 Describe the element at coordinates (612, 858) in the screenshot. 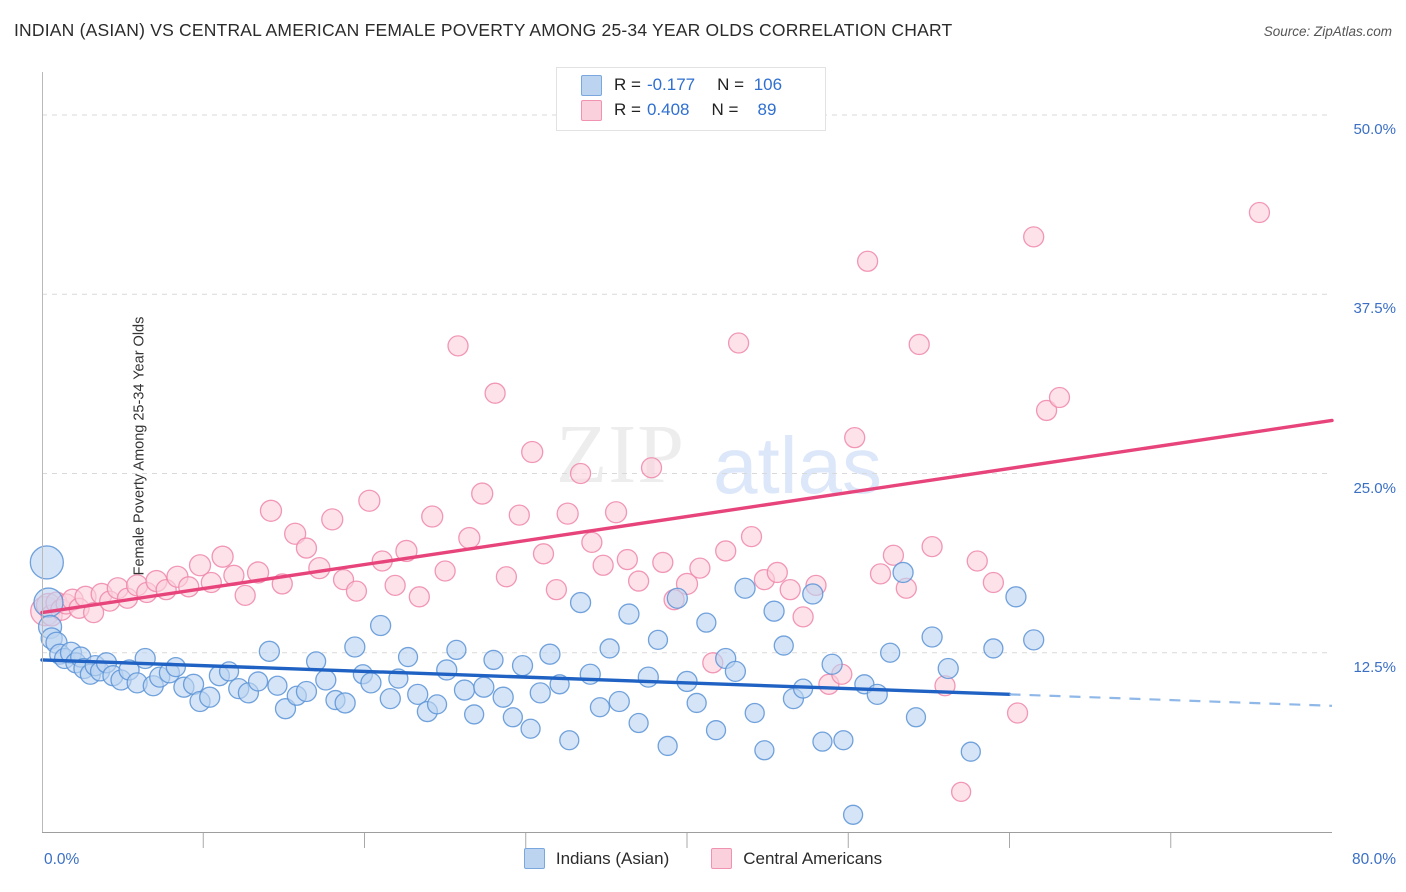

I see `legend-label-indians: Indians (Asian)` at that location.